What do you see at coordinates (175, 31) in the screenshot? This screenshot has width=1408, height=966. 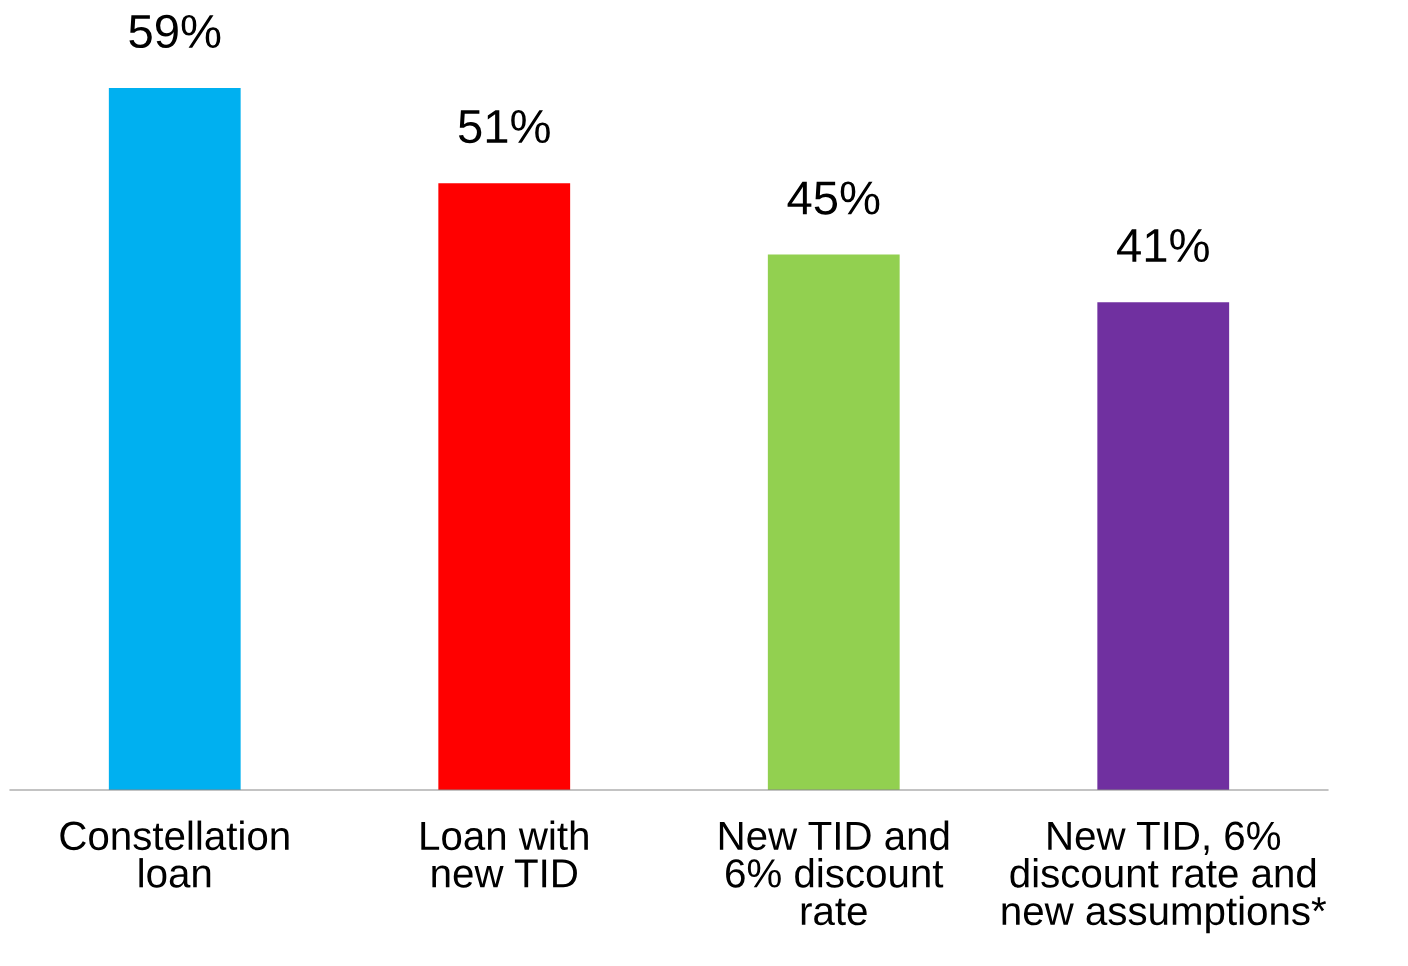 I see `data-label: 59%` at bounding box center [175, 31].